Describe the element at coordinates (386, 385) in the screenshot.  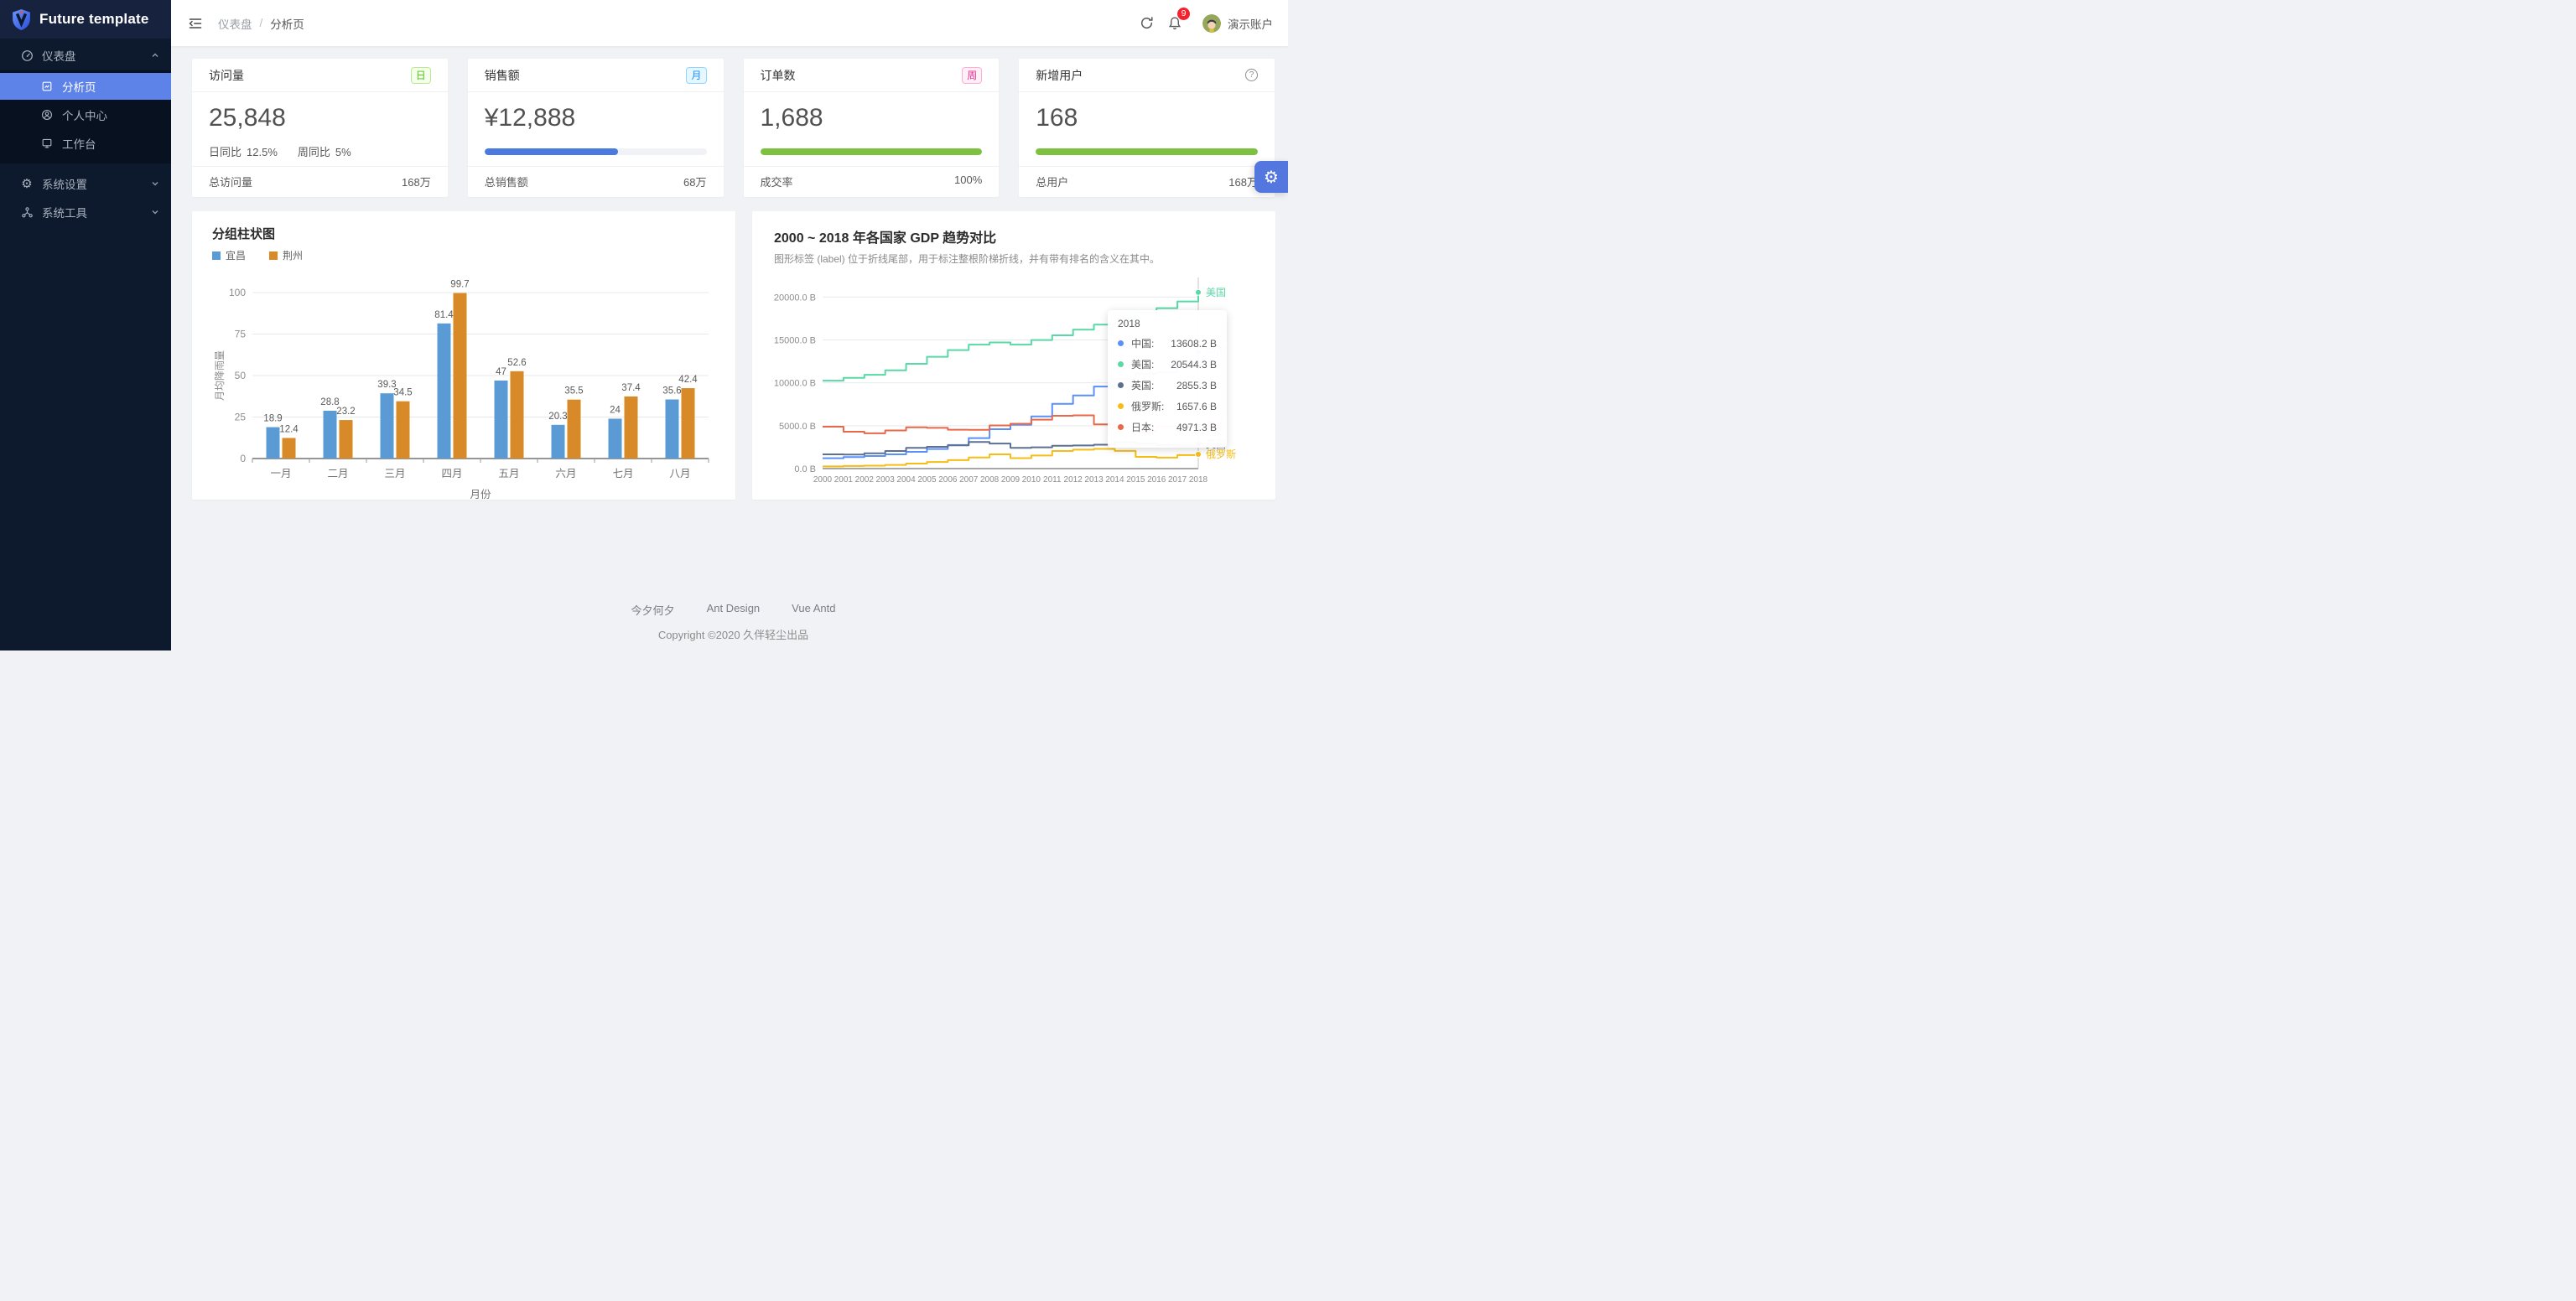
I see `svg-text: 39.3` at that location.